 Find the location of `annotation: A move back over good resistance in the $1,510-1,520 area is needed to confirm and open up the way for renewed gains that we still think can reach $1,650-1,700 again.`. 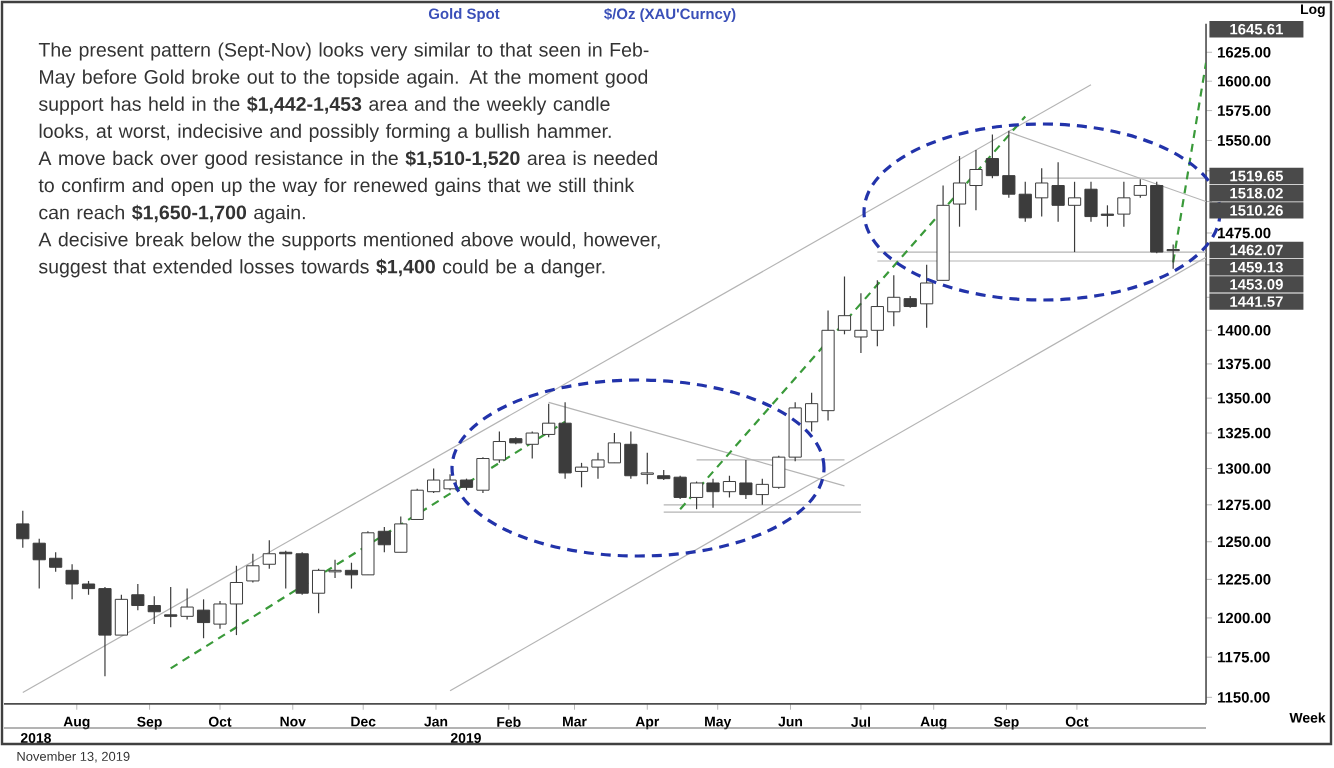

annotation: A move back over good resistance in the $1,510-1,520 area is needed to confirm and open up the way for renewed gains that we still think can reach $1,650-1,700 again. is located at coordinates (347, 187).